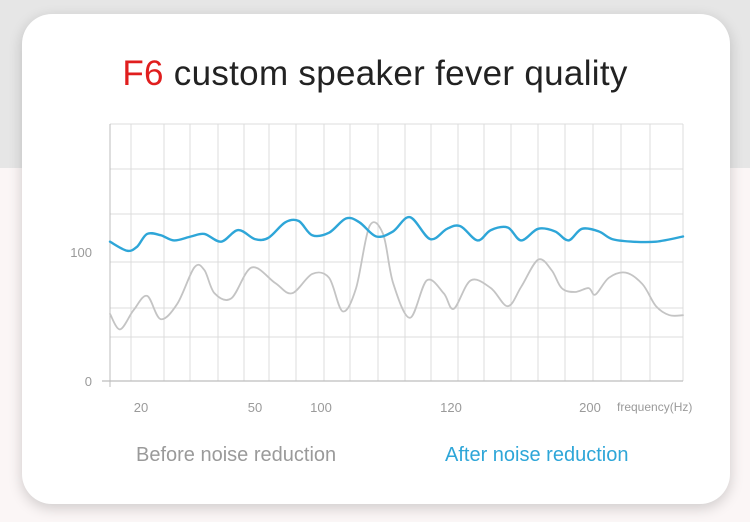 This screenshot has width=750, height=522. What do you see at coordinates (81, 317) in the screenshot?
I see `y-tick-labels: 100 0` at bounding box center [81, 317].